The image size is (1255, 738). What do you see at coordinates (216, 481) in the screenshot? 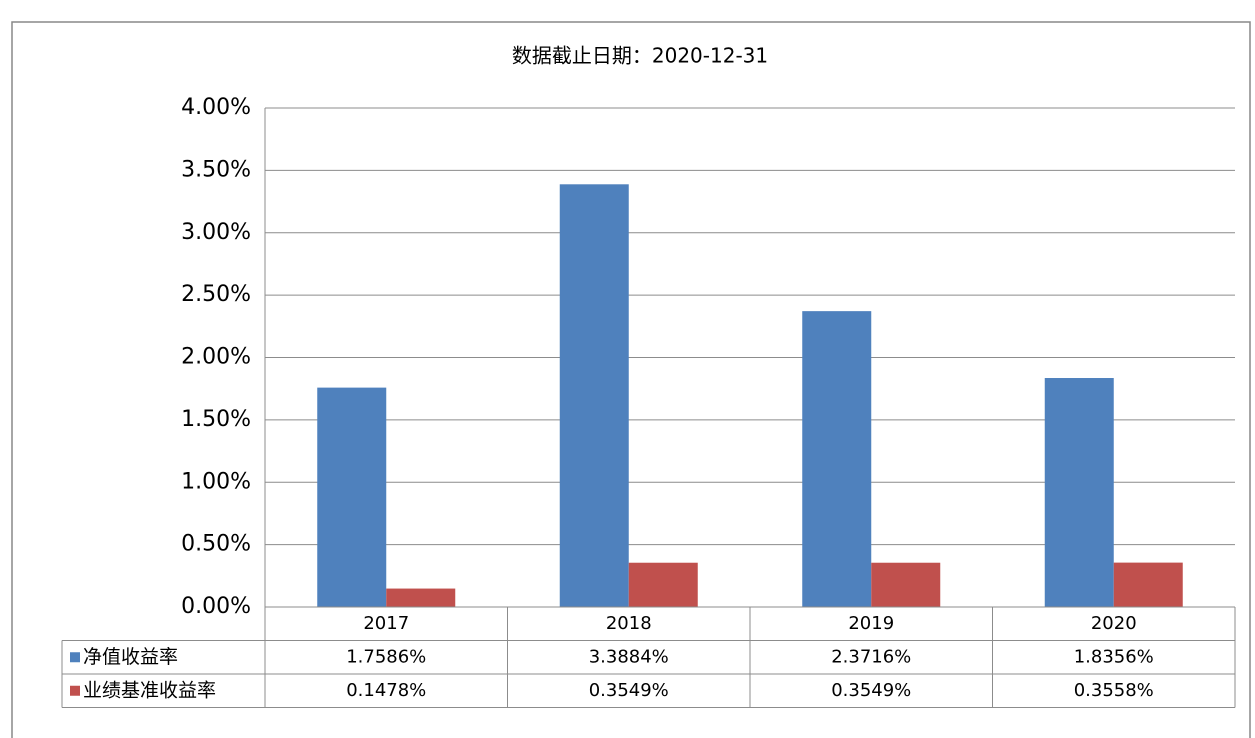
I see `y-tick-label: 1.00%` at bounding box center [216, 481].